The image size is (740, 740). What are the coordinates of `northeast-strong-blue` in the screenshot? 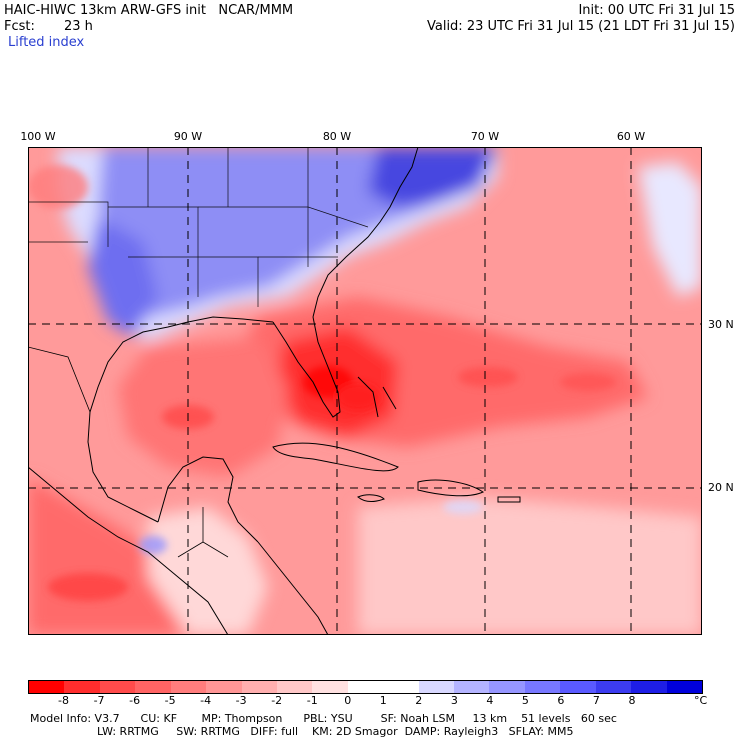 It's located at (433, 177).